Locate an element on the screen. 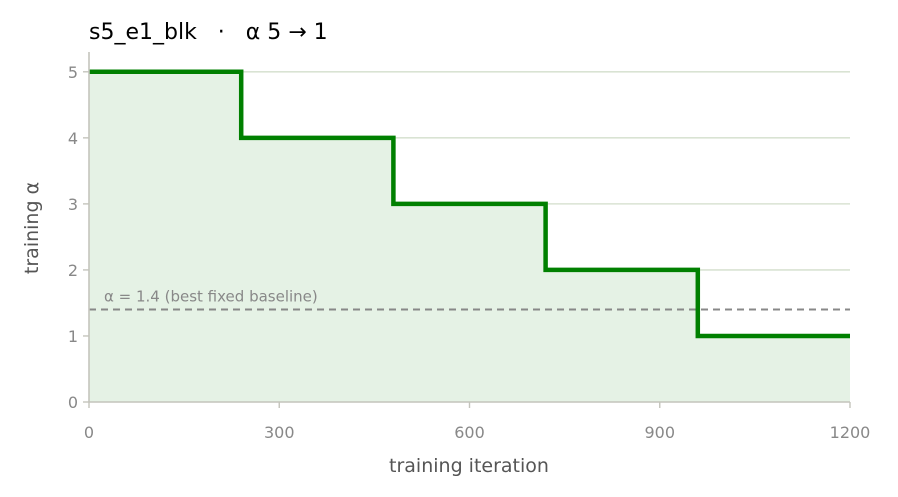  x-tick-label: 300 is located at coordinates (279, 432).